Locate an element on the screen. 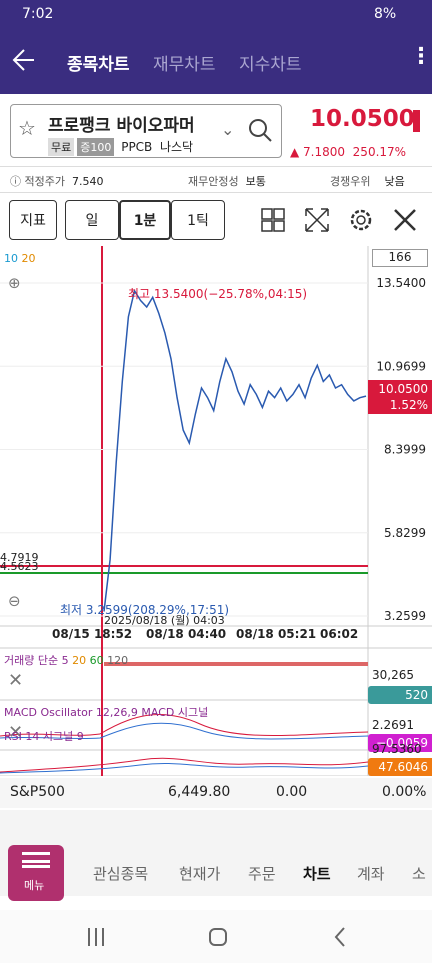  dropdown: ⌄ is located at coordinates (228, 129).